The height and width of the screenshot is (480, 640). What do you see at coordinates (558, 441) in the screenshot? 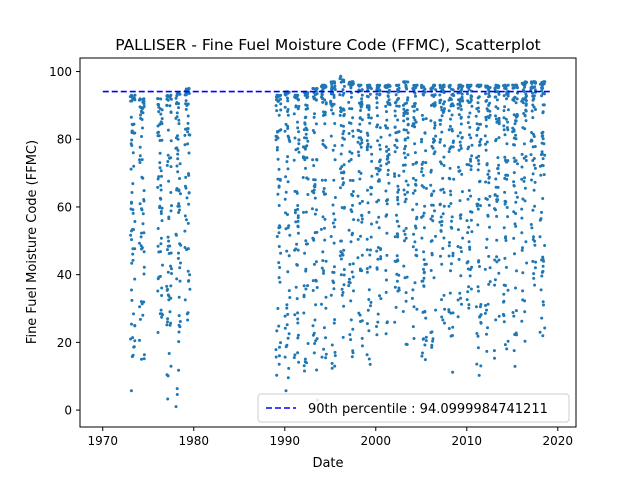
I see `x-tick-label: 2020` at bounding box center [558, 441].